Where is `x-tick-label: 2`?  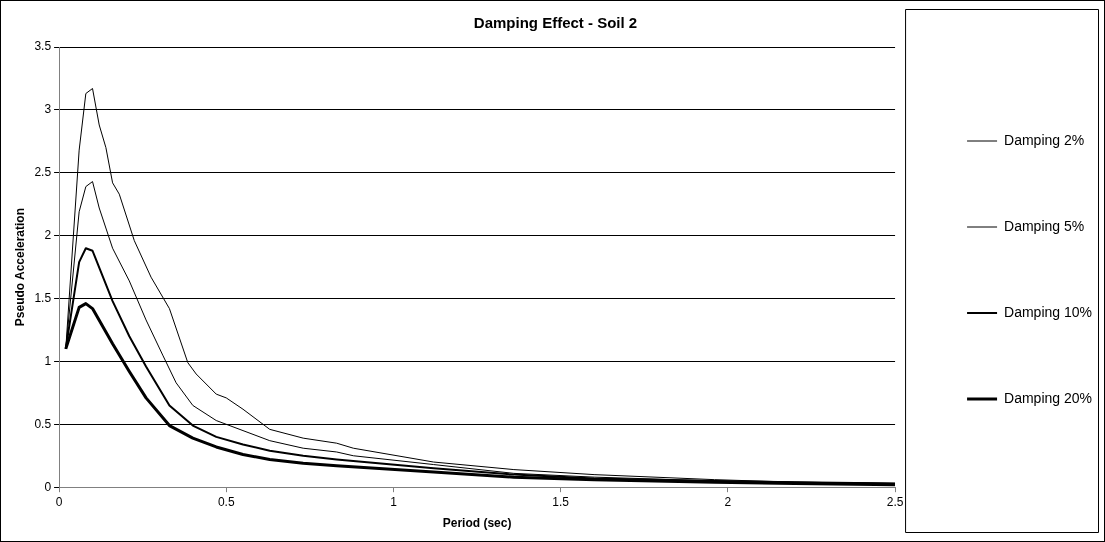
x-tick-label: 2 is located at coordinates (728, 501).